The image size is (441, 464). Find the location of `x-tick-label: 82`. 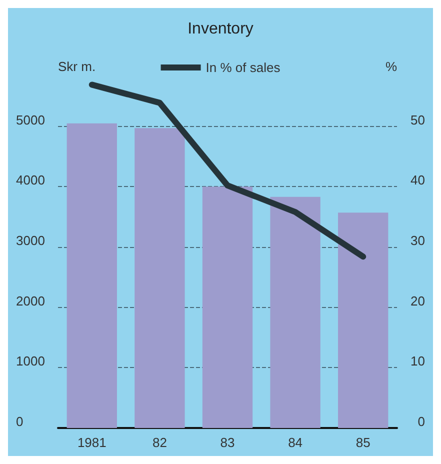

x-tick-label: 82 is located at coordinates (159, 442).